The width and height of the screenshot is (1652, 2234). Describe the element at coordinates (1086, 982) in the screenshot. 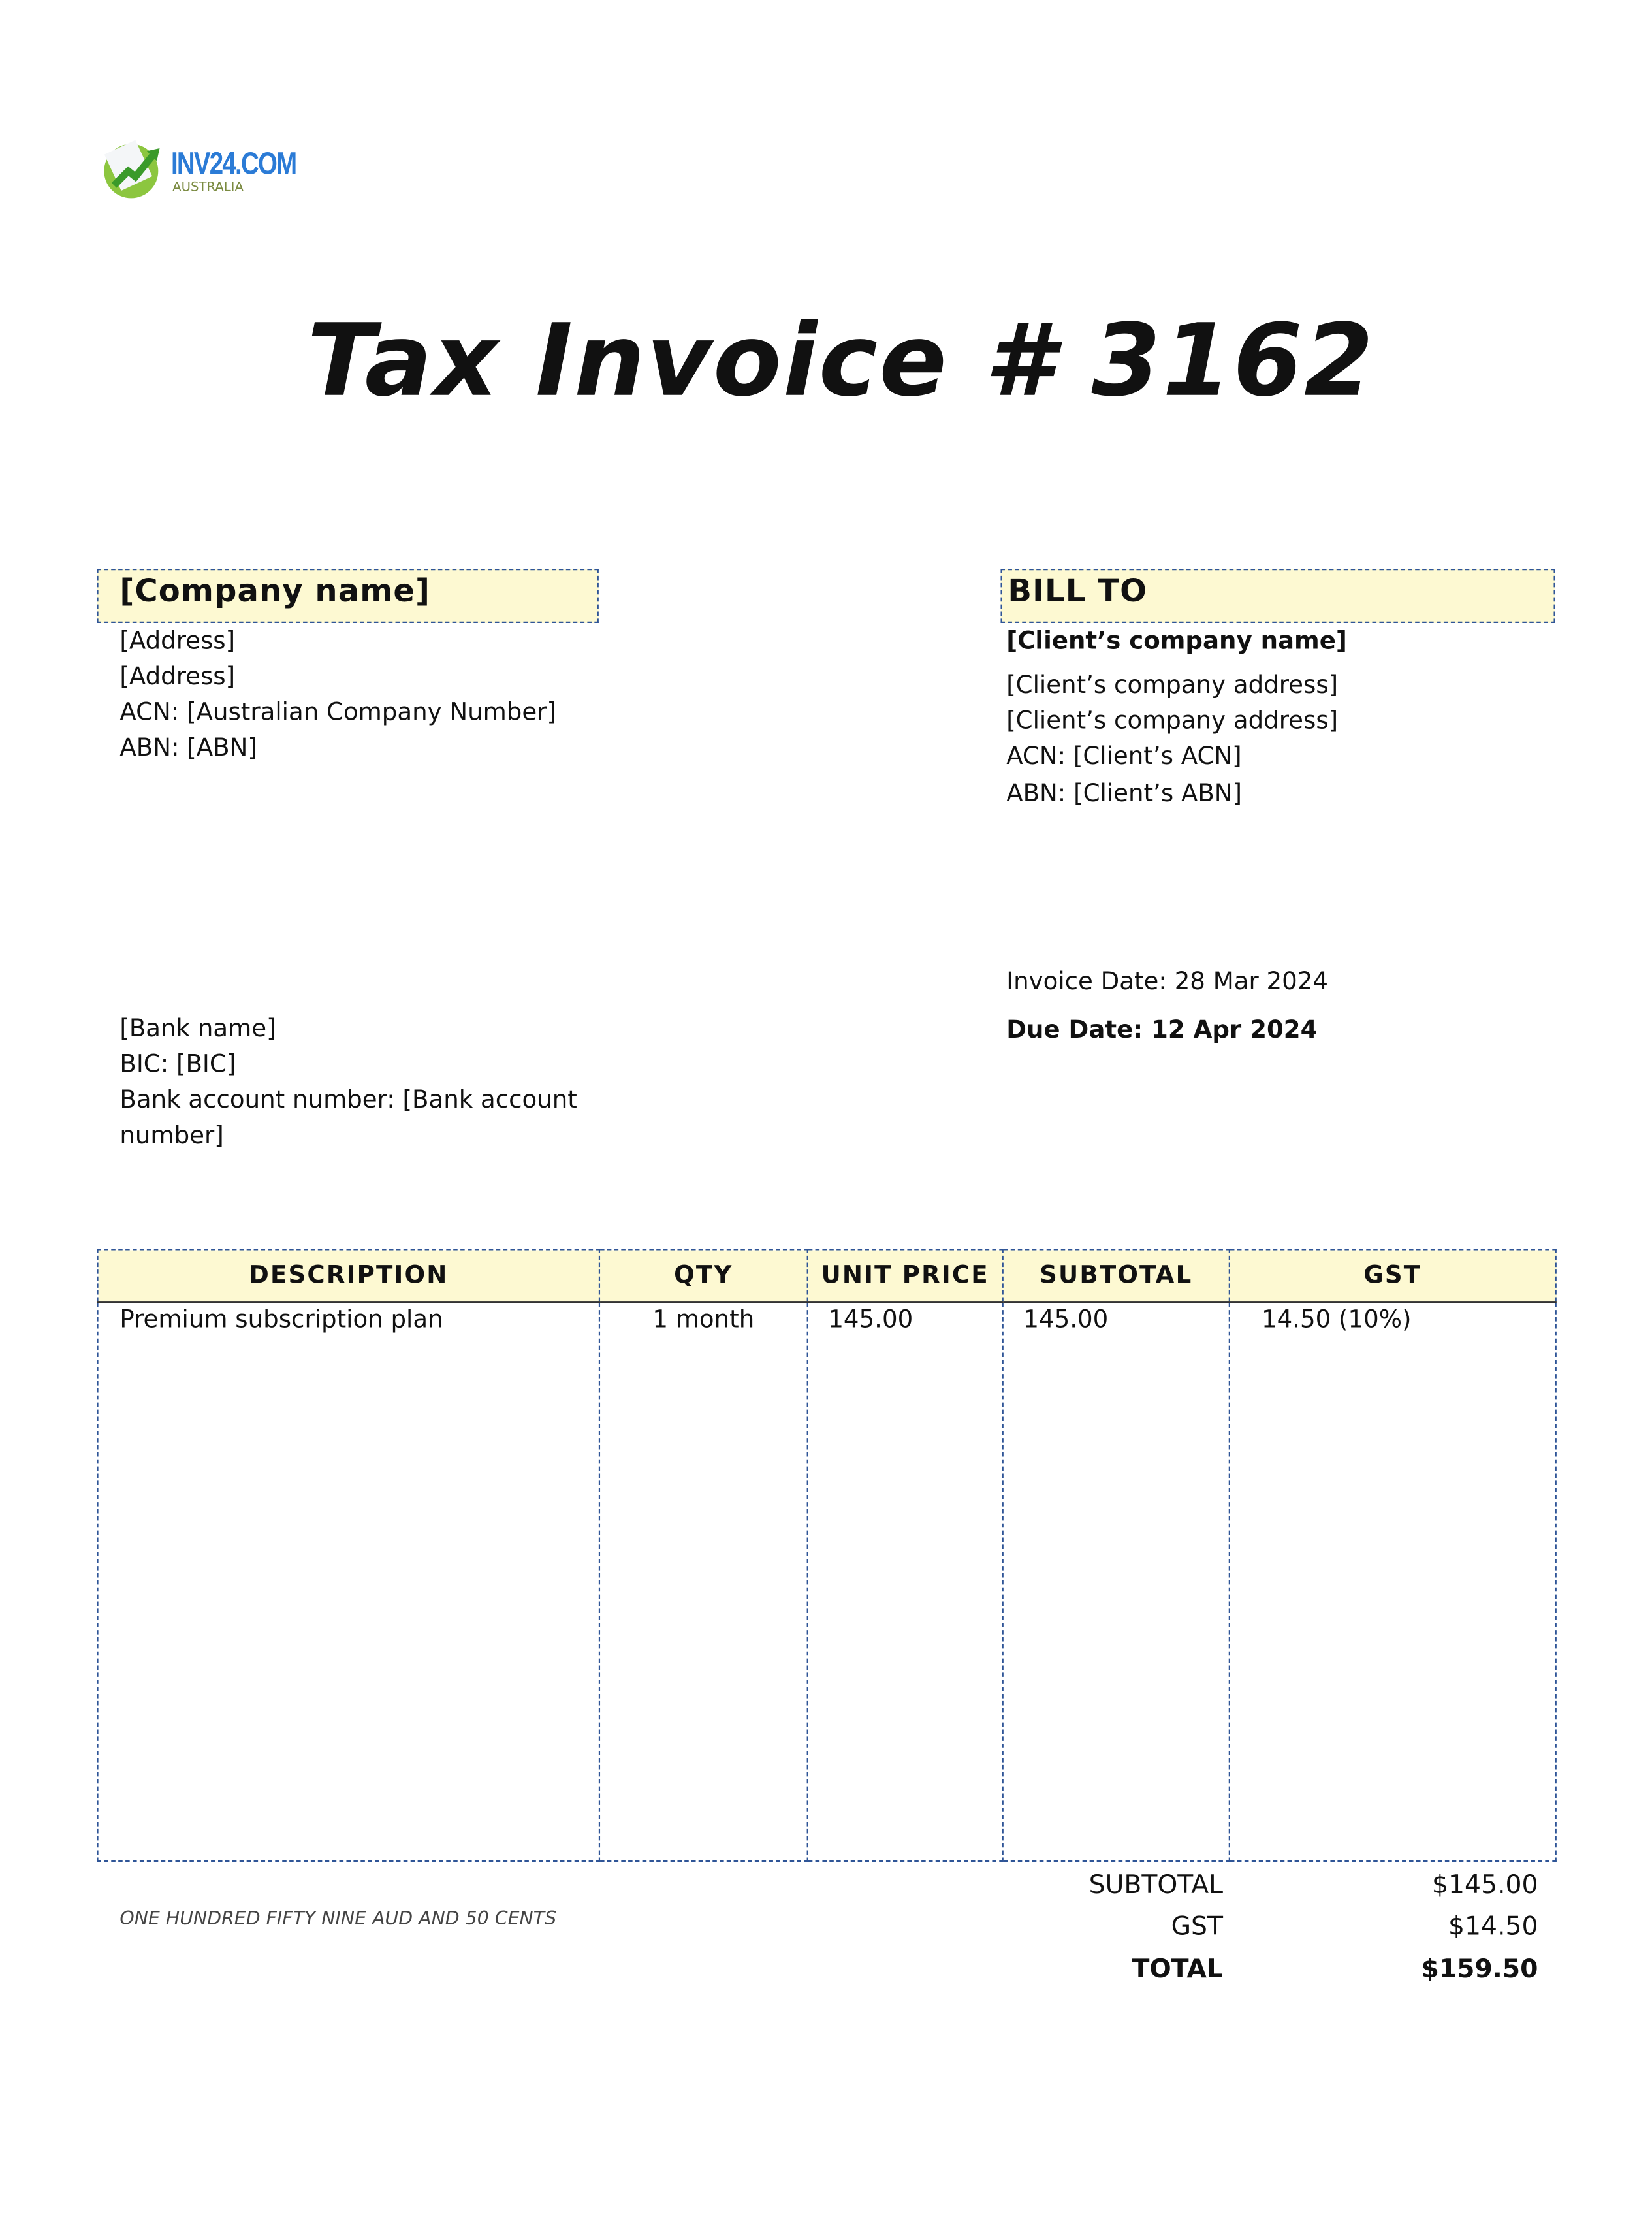

I see `invoice-date-label: Invoice Date:` at that location.